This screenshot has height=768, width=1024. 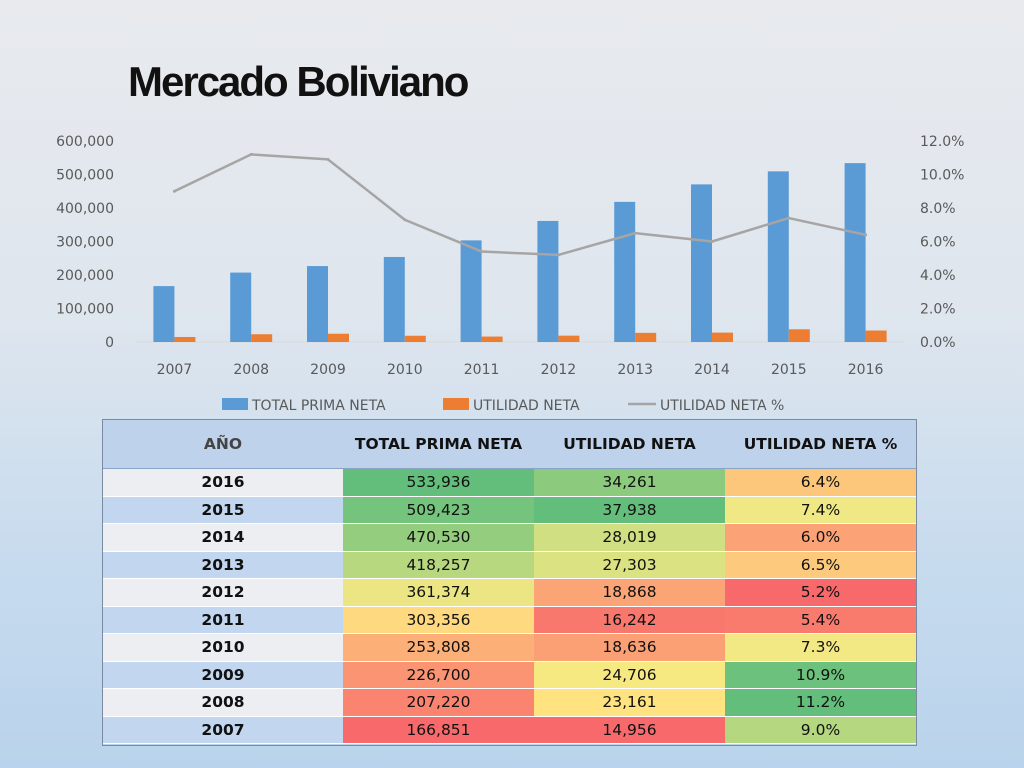 What do you see at coordinates (938, 276) in the screenshot?
I see `y2-tick-label: 4.0%` at bounding box center [938, 276].